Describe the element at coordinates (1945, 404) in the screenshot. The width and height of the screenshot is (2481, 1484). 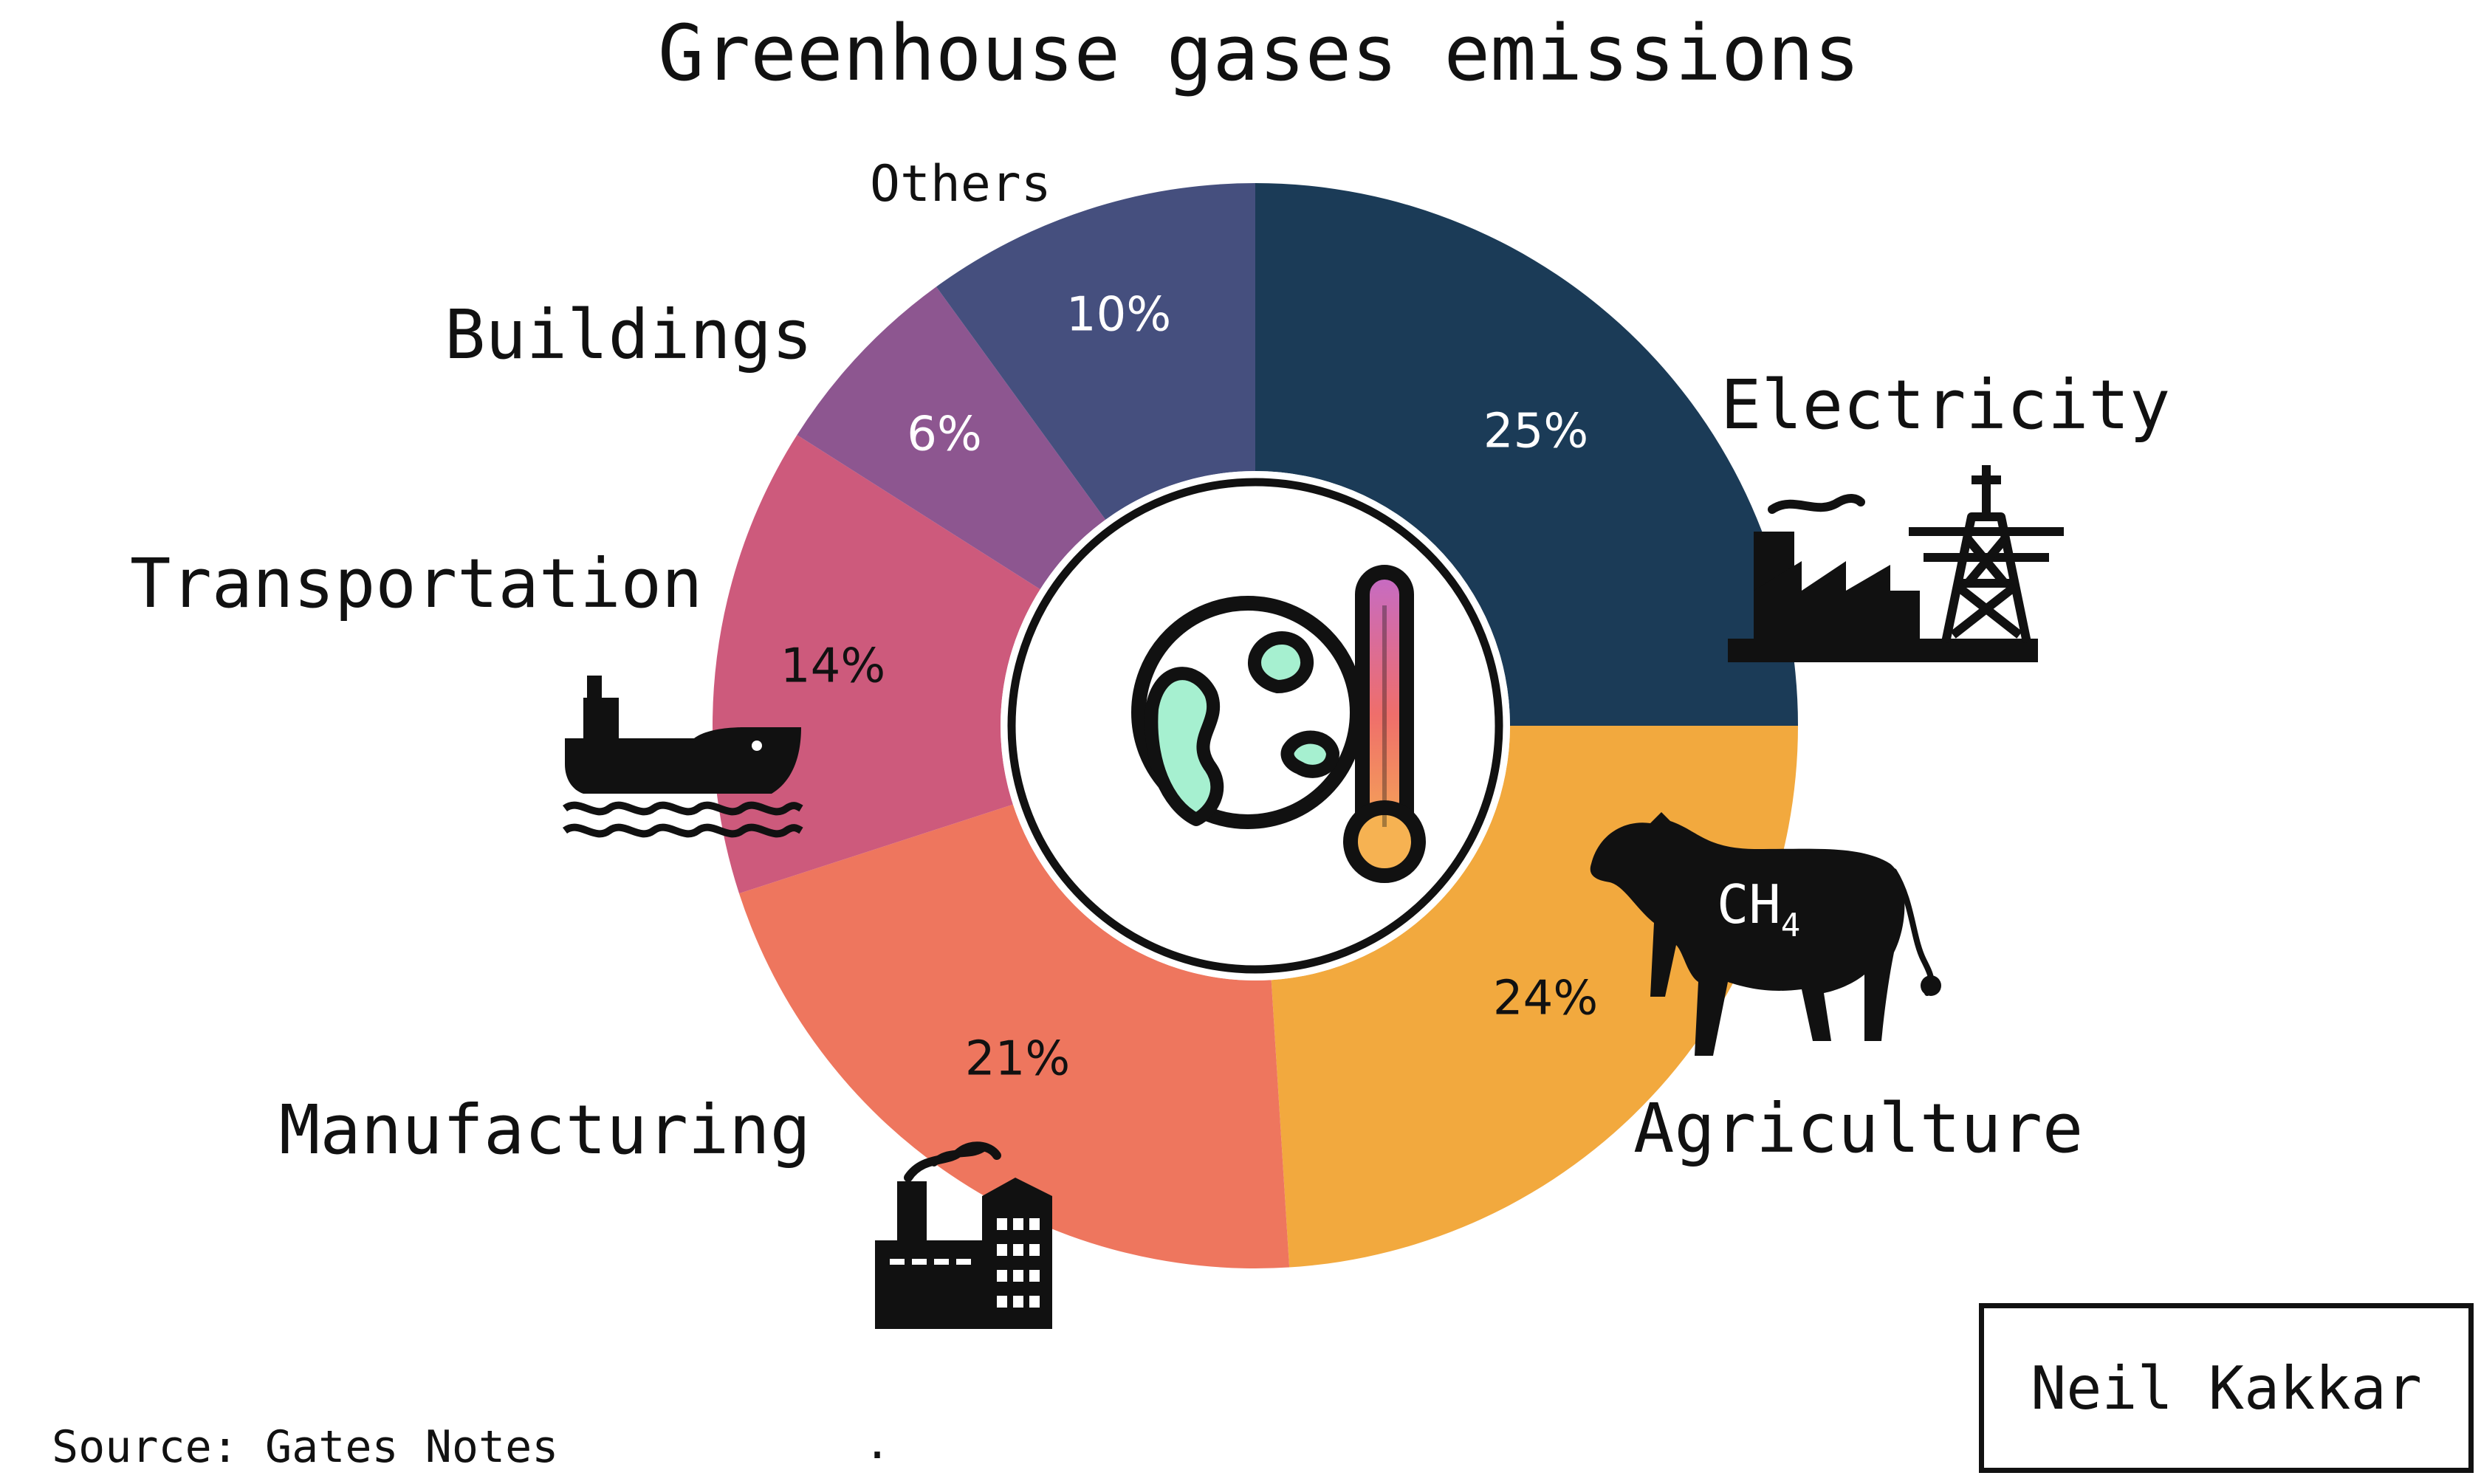
I see `category-label-electricity: Electricity` at that location.